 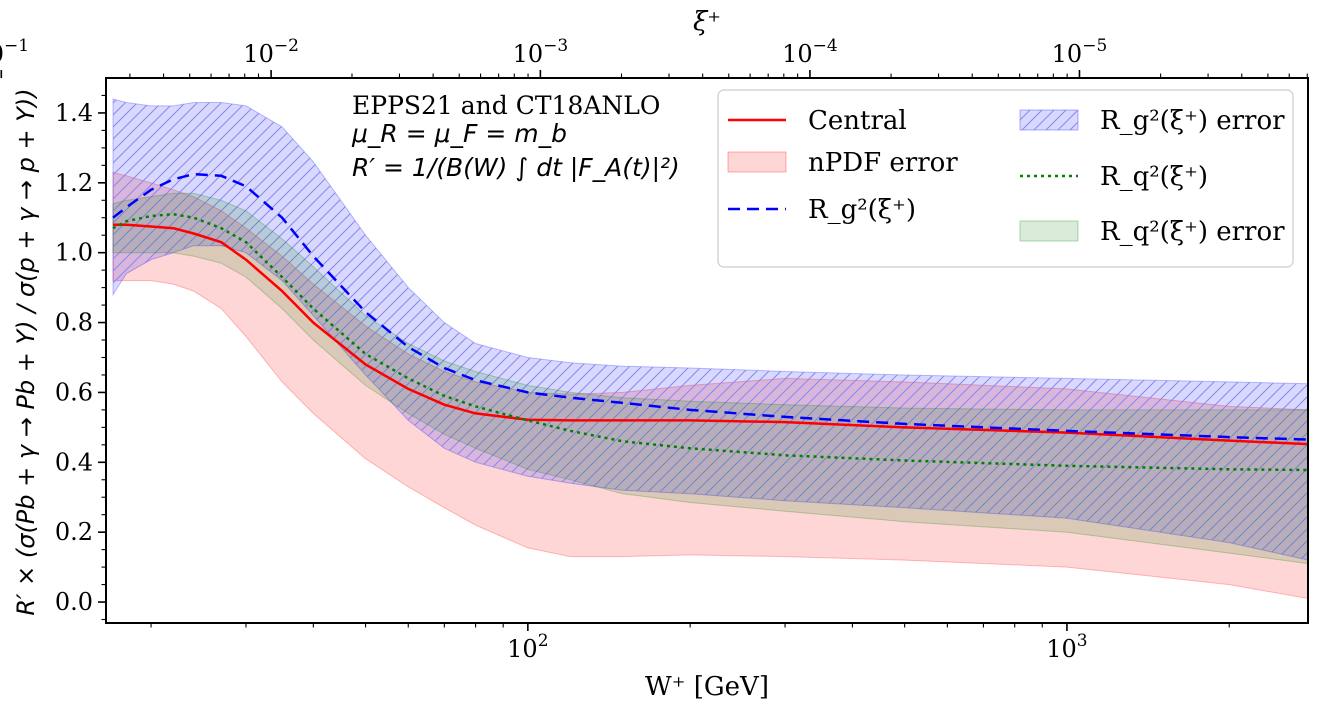 I want to click on legend-label: R_q²(ξ⁺) error, so click(x=1192, y=232).